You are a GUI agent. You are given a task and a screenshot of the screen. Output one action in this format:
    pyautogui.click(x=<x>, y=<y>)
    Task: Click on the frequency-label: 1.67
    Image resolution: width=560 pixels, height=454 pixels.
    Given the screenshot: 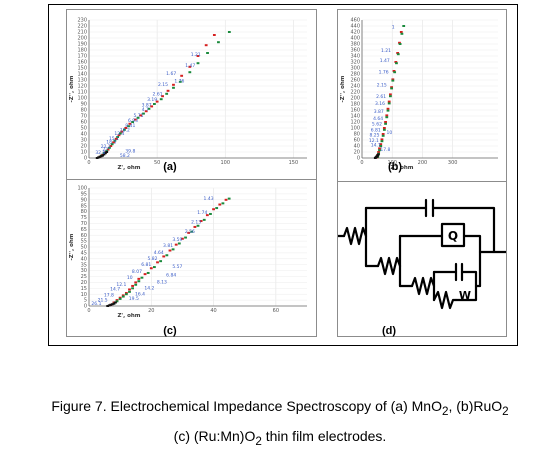 What is the action you would take?
    pyautogui.click(x=171, y=74)
    